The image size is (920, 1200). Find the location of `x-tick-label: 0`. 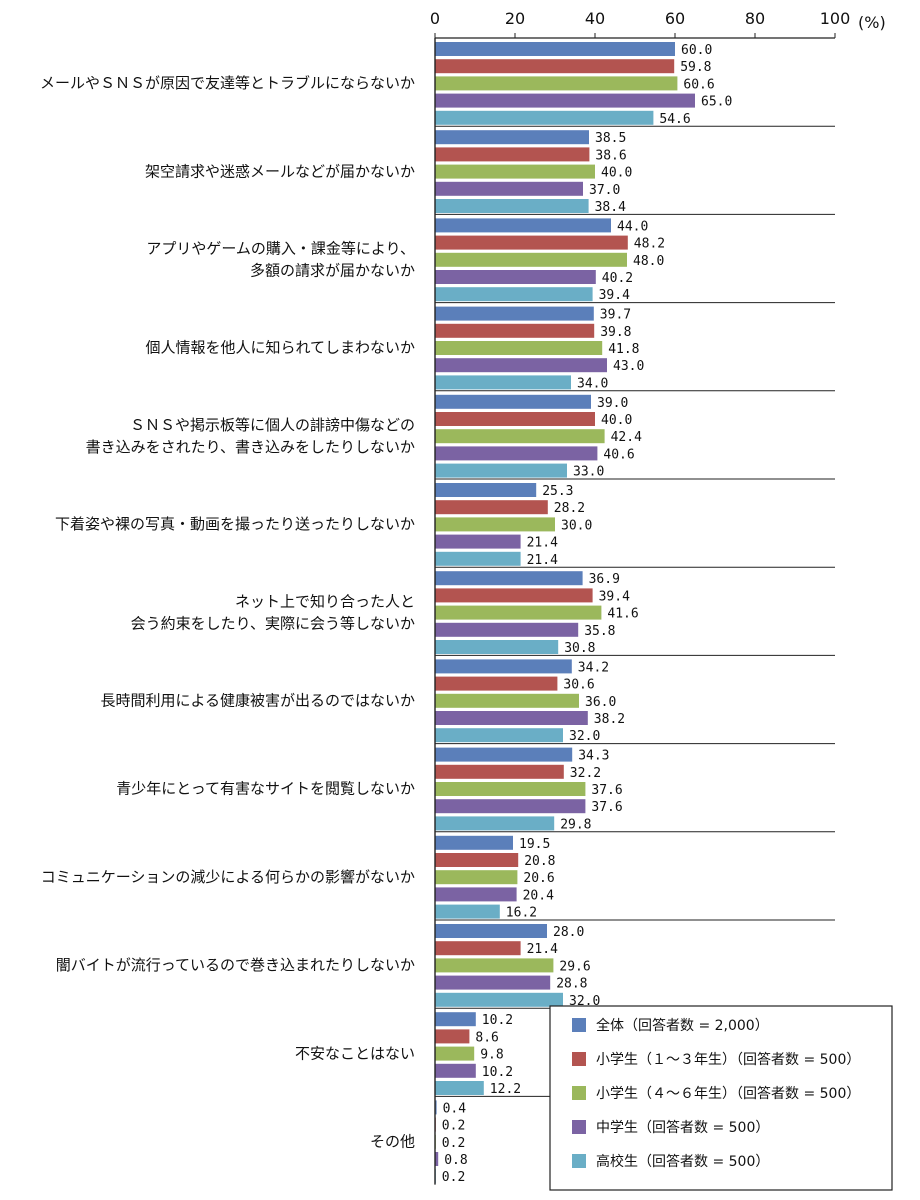

x-tick-label: 0 is located at coordinates (435, 18).